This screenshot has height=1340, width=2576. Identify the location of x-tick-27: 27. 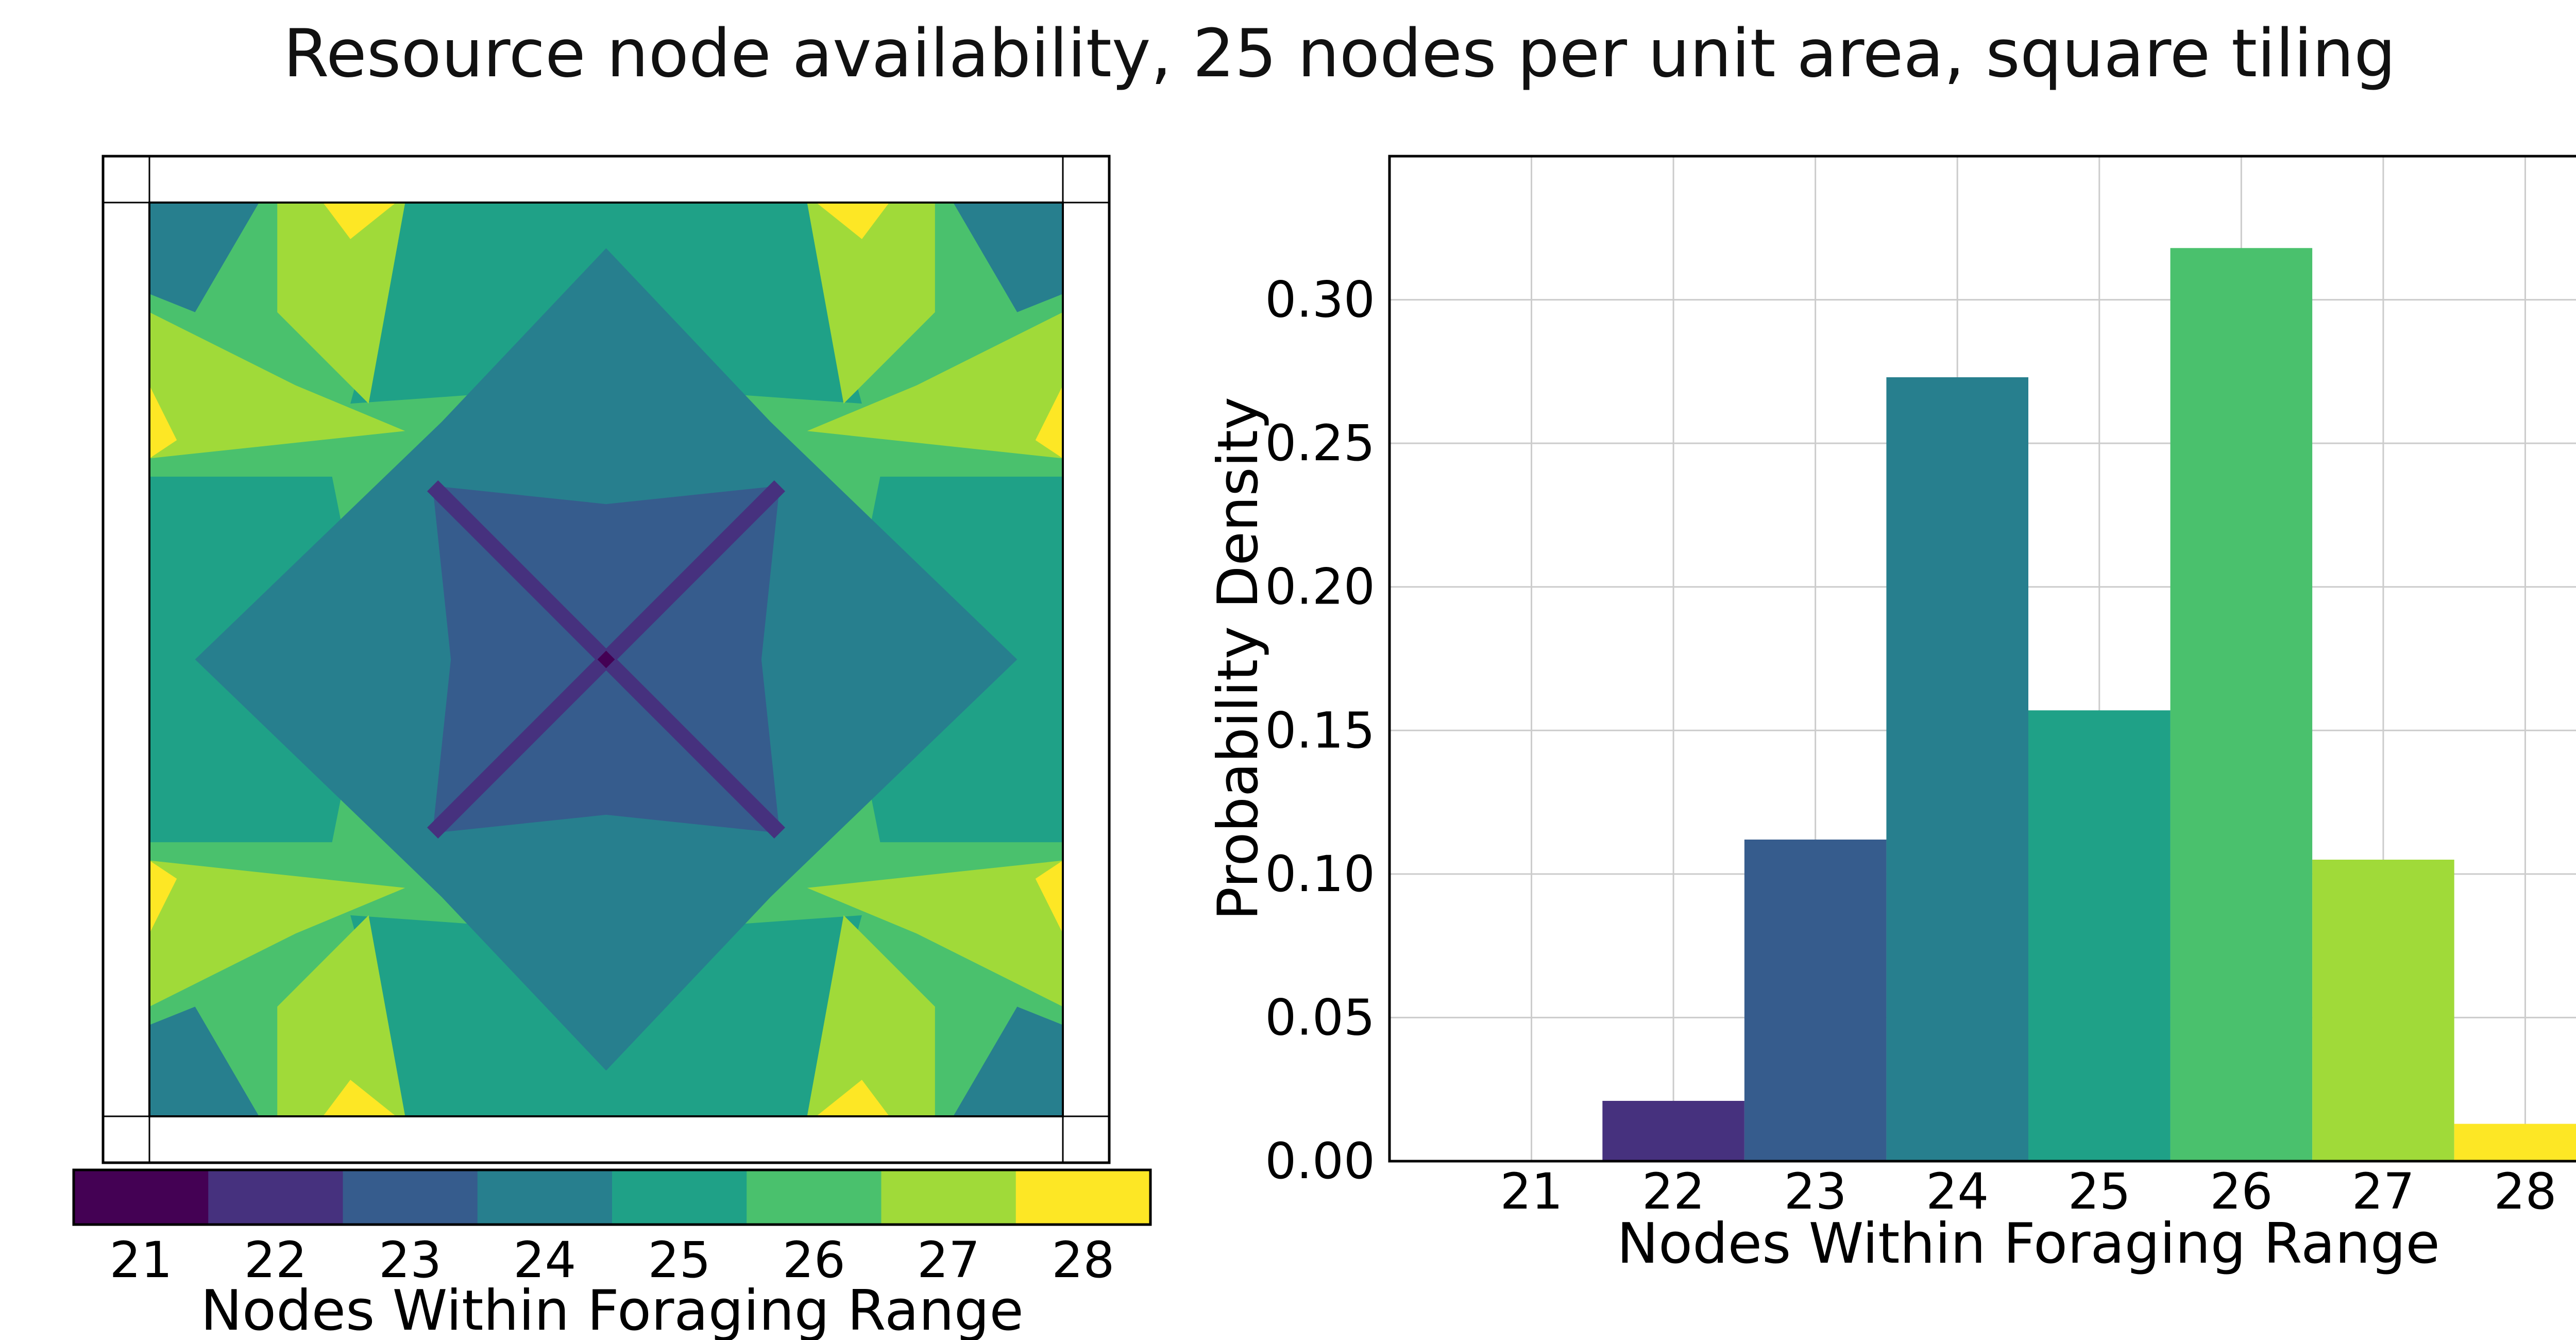
(2383, 1191).